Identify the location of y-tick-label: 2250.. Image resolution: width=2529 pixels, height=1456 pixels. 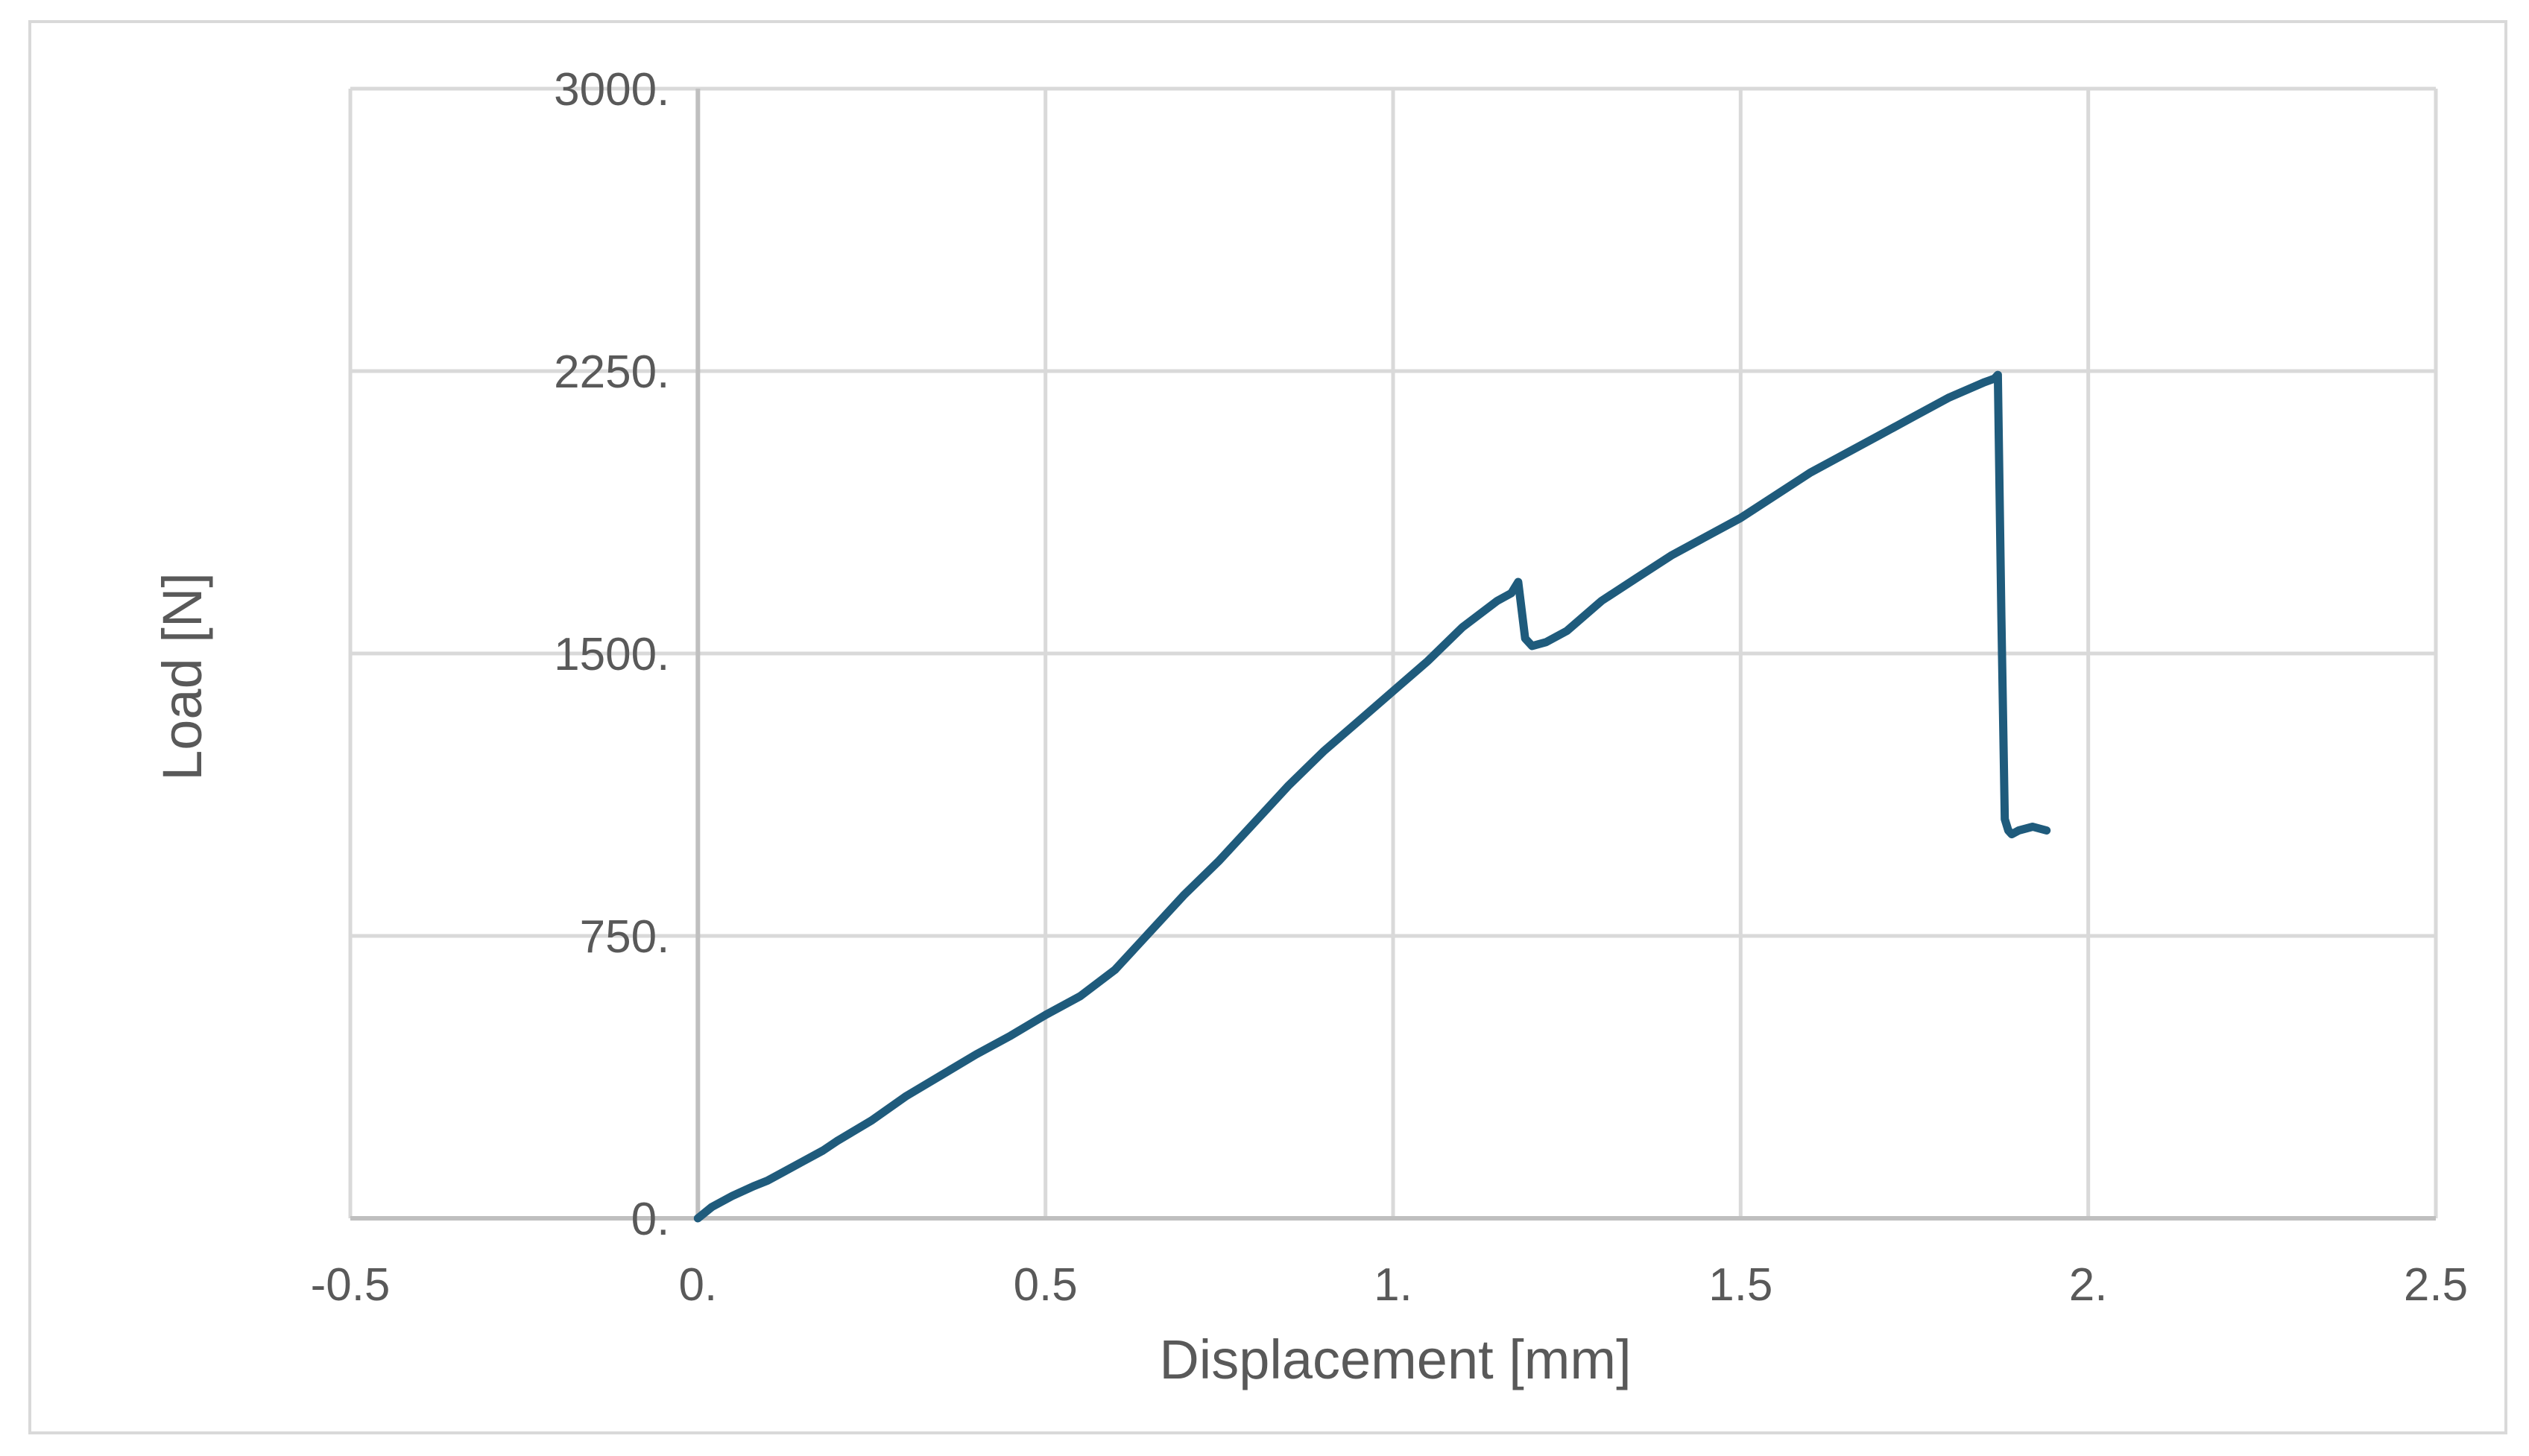
(612, 372).